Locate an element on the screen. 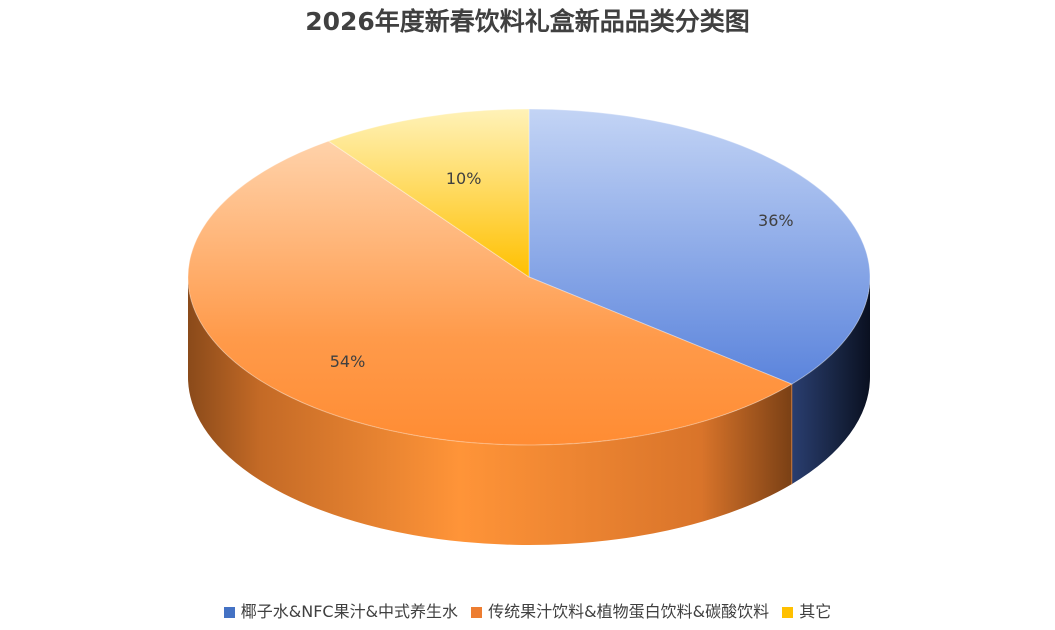  chart-title: 2026年度新春饮料礼盒新品品类分类图 is located at coordinates (527, 21).